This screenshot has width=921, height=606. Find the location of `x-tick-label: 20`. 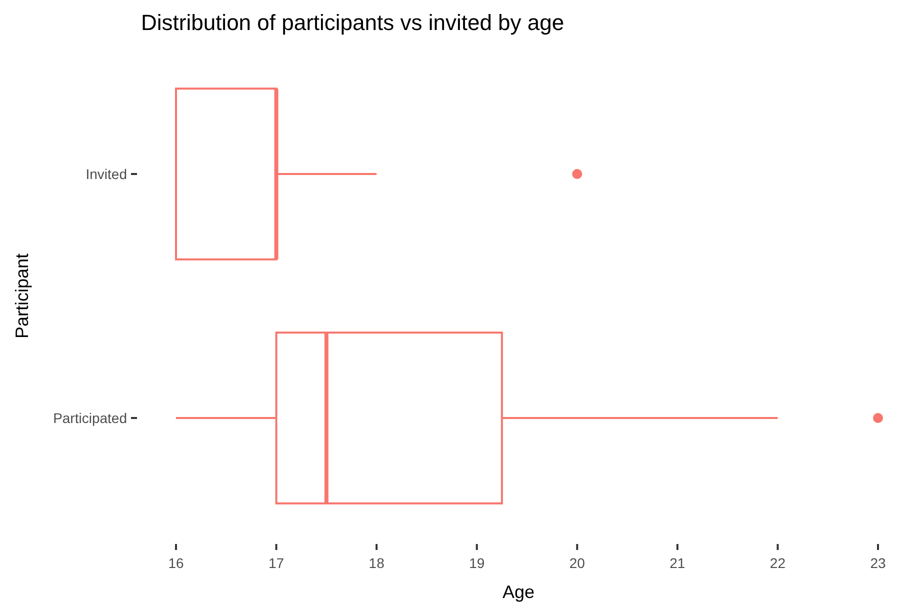

x-tick-label: 20 is located at coordinates (577, 563).